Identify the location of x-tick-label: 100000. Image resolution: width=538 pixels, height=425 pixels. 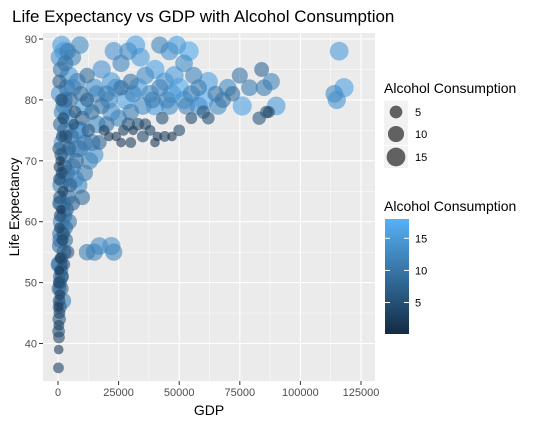
(300, 393).